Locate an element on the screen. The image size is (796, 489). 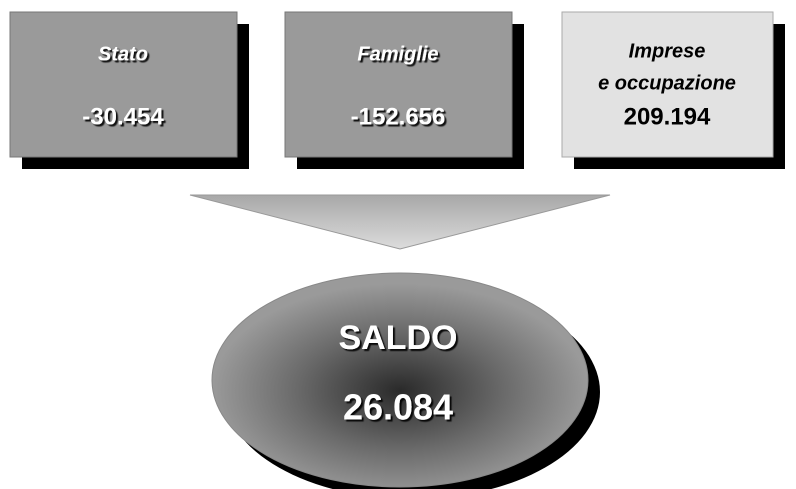
box-label: Famiglie is located at coordinates (397, 54).